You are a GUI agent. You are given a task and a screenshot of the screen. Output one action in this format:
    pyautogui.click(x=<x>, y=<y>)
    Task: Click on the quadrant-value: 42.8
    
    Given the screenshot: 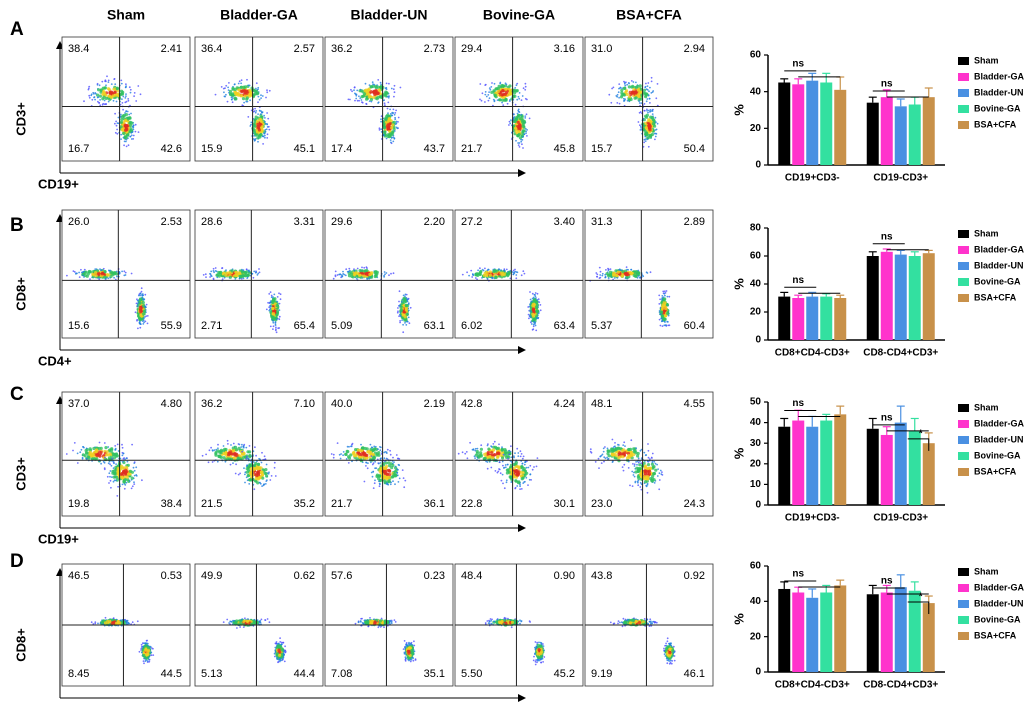 What is the action you would take?
    pyautogui.click(x=471, y=404)
    